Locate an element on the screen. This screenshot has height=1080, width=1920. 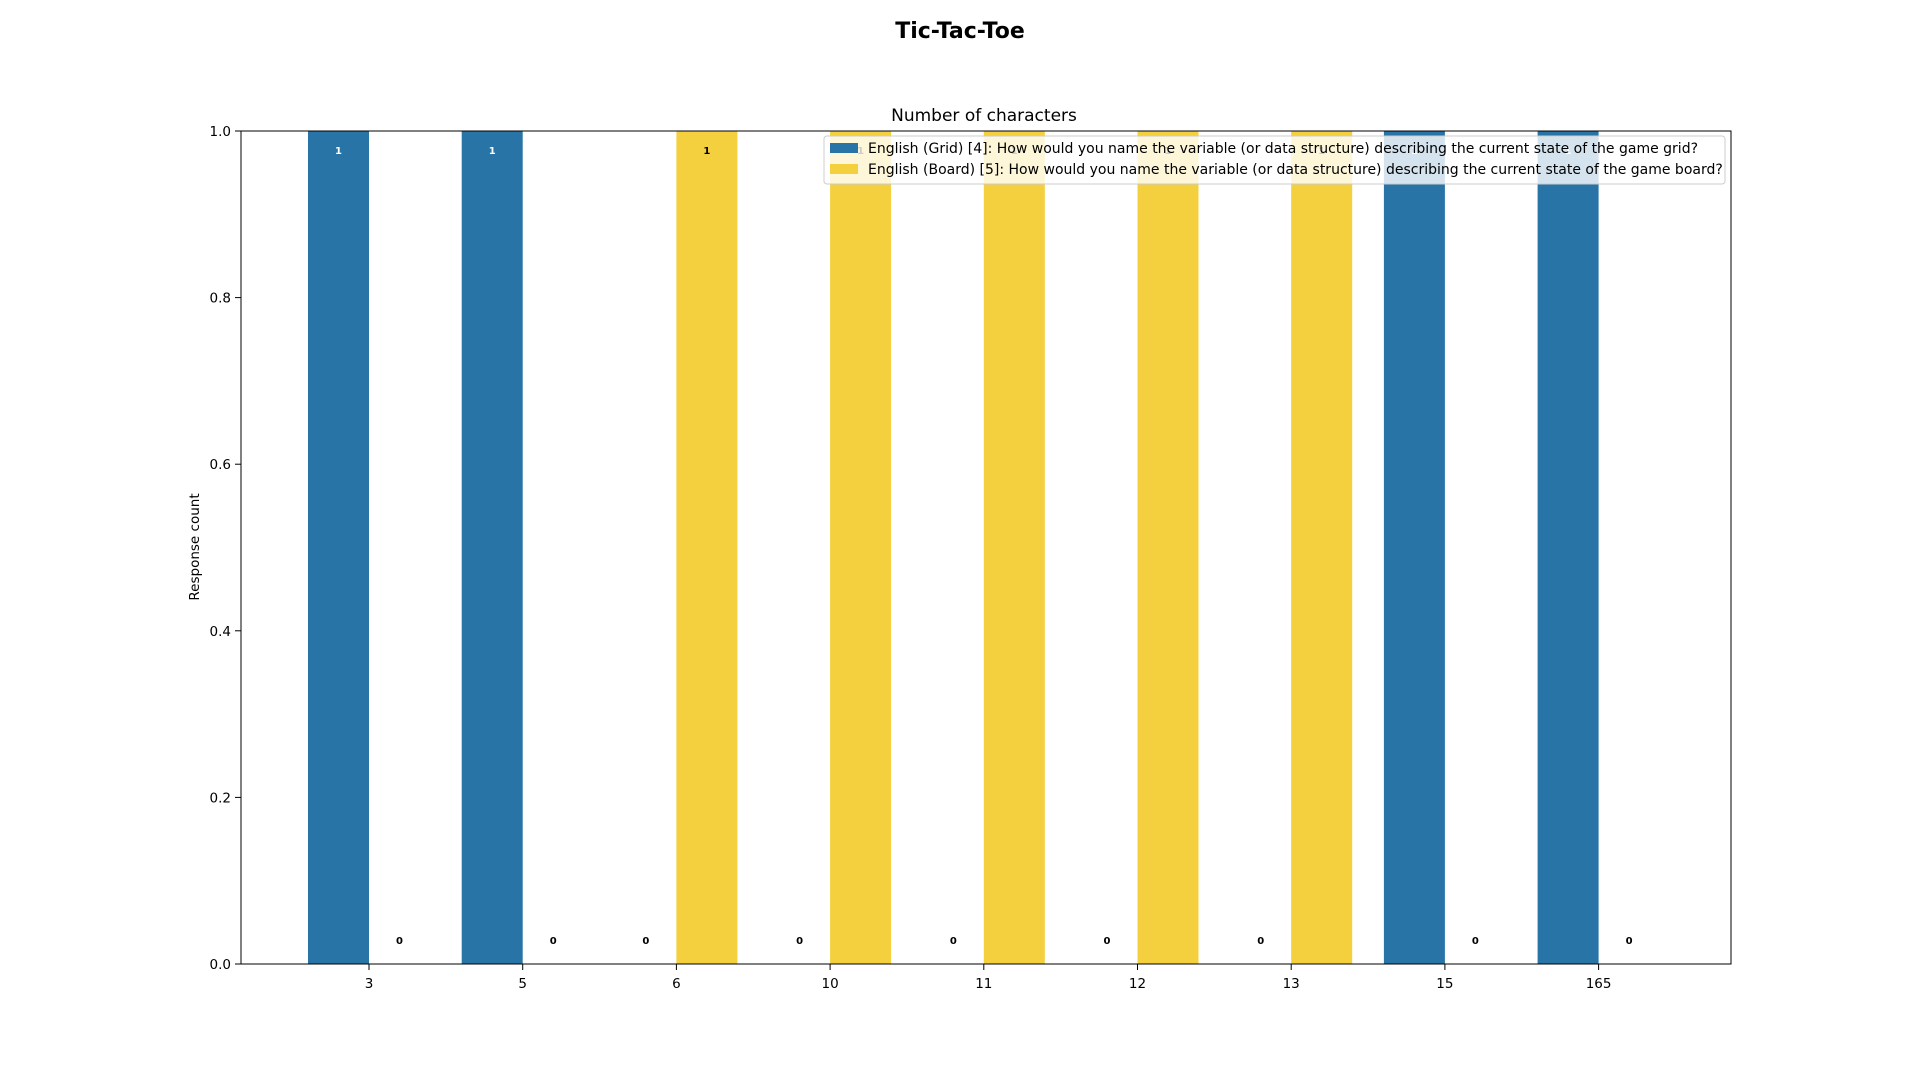
chart-title: Number of characters is located at coordinates (984, 116).